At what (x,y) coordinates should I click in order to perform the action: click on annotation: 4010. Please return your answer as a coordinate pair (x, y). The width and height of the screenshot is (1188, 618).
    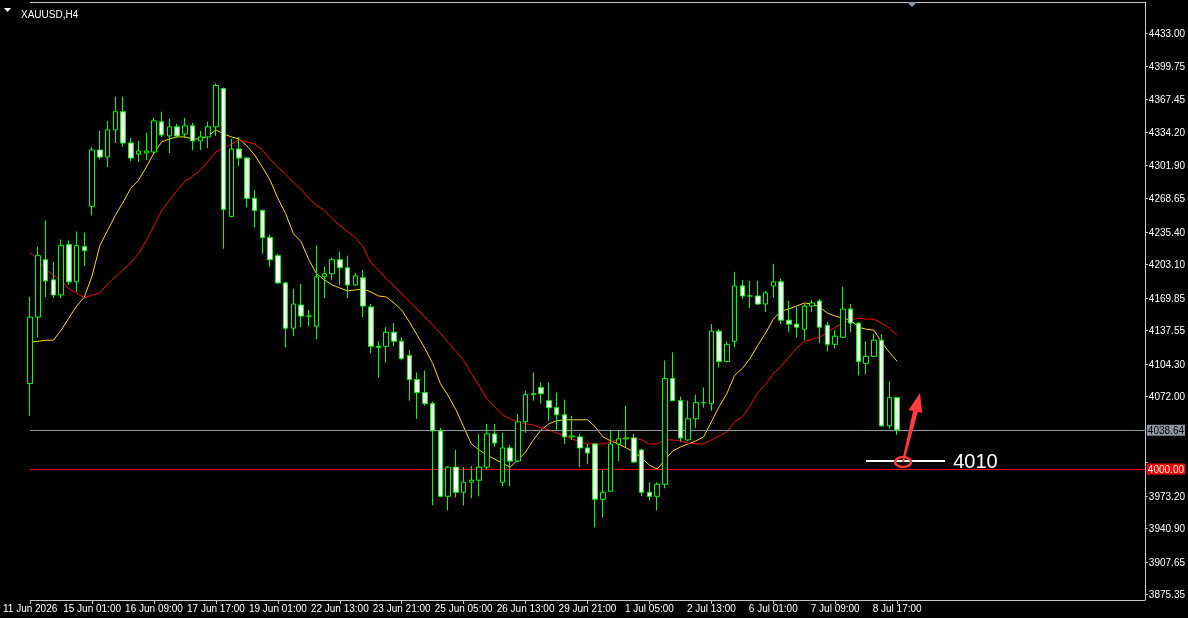
    Looking at the image, I should click on (975, 461).